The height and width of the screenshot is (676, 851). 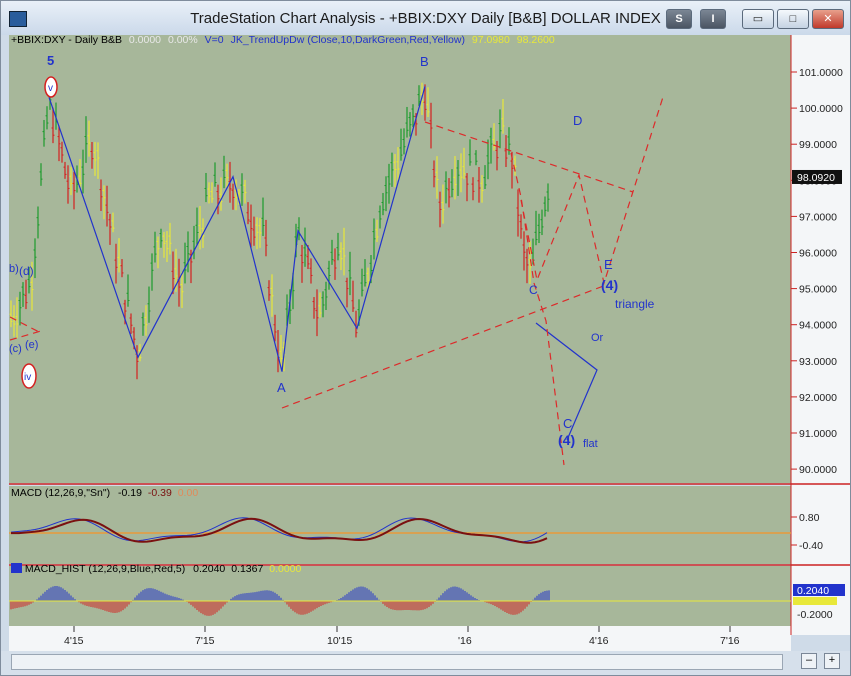 What do you see at coordinates (821, 109) in the screenshot?
I see `price-axis-label: 100.0000` at bounding box center [821, 109].